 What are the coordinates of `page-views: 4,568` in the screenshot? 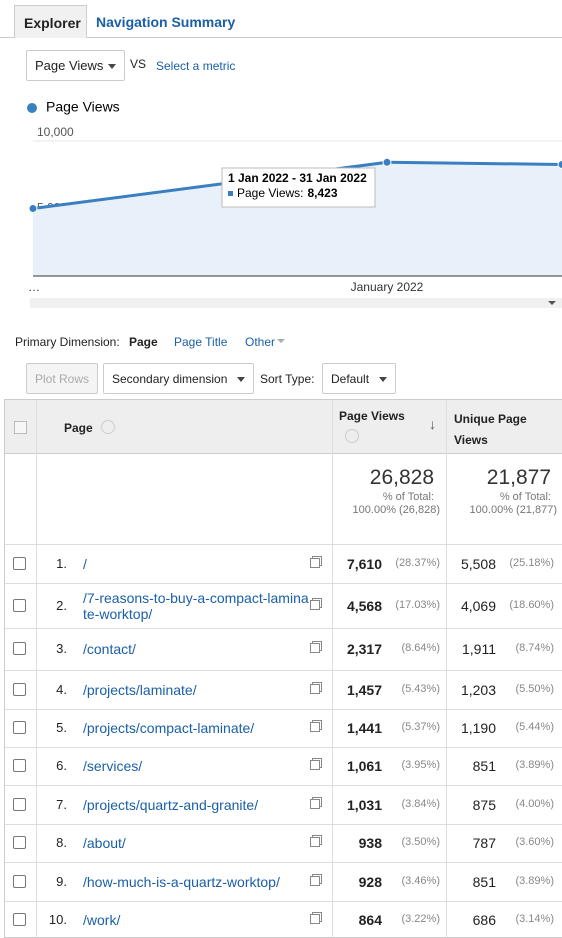 It's located at (364, 605).